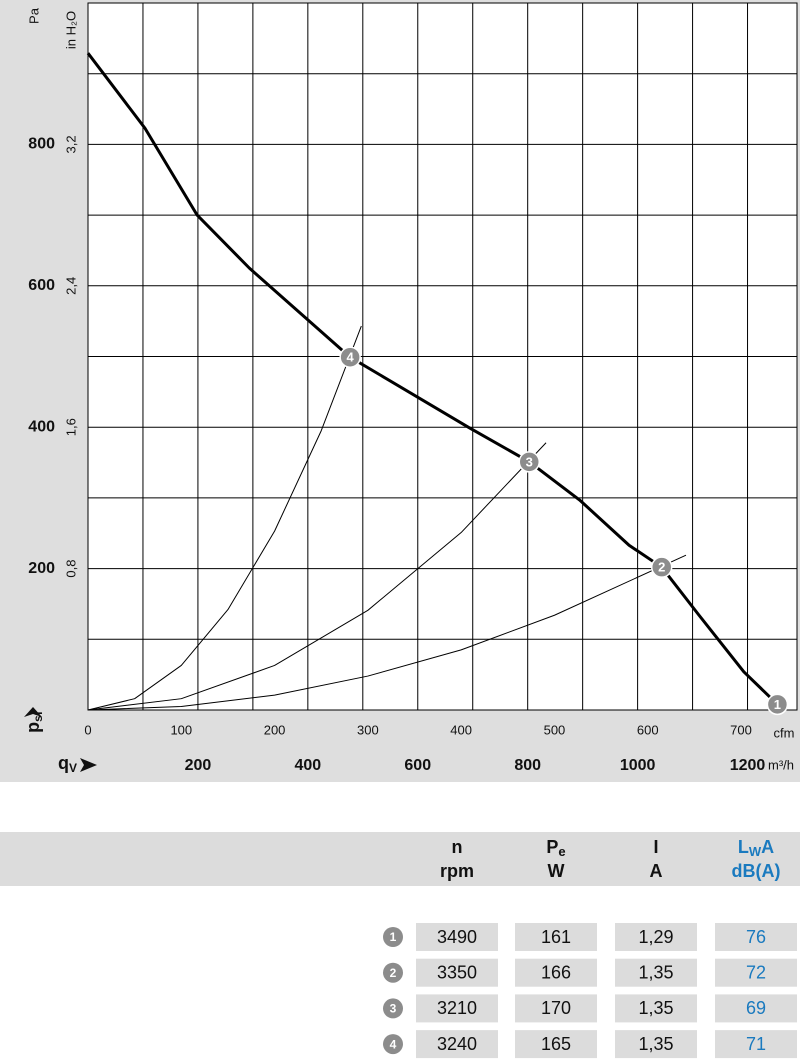 Image resolution: width=800 pixels, height=1061 pixels. What do you see at coordinates (307, 765) in the screenshot?
I see `x2-tick-label: 400` at bounding box center [307, 765].